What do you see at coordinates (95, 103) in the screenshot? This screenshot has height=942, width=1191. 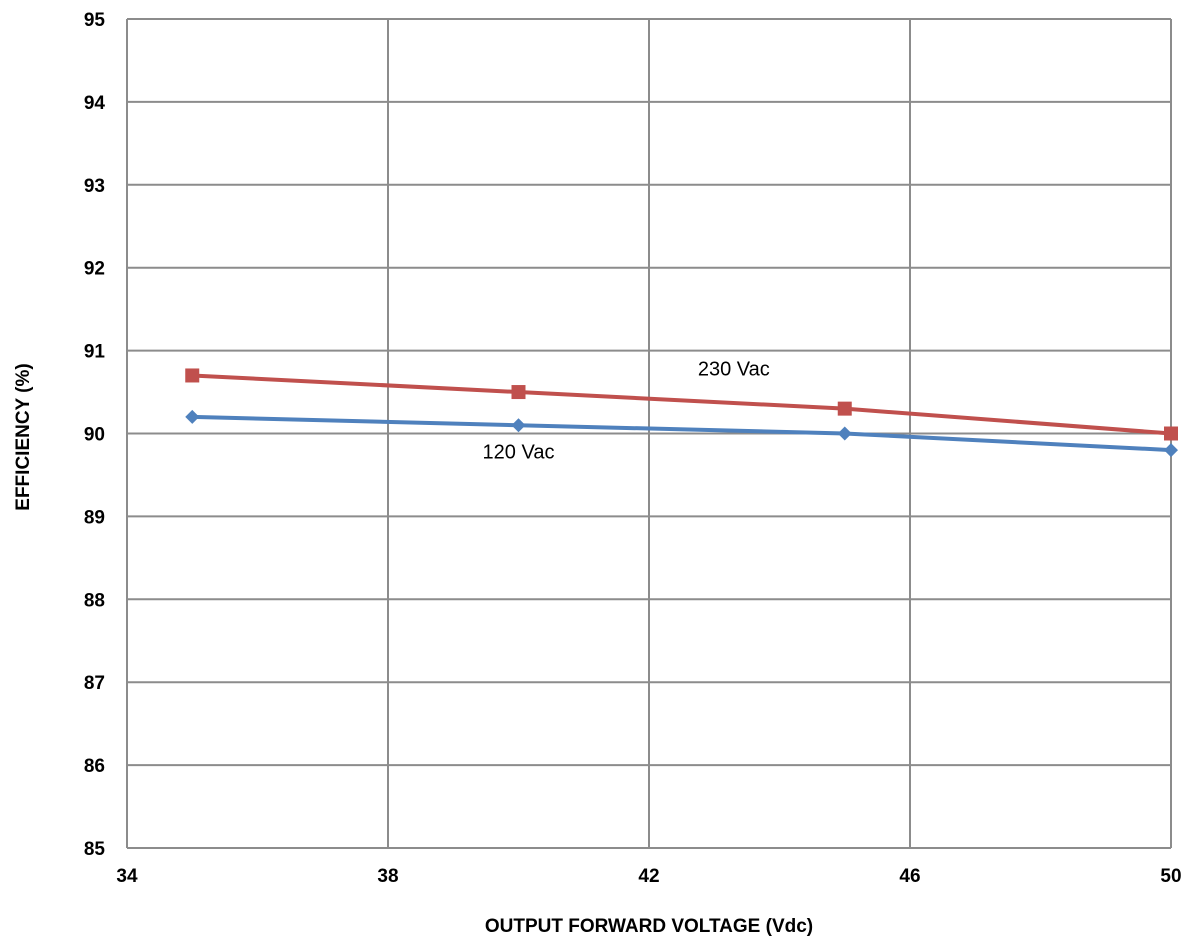 I see `y-tick-label-94: 94` at bounding box center [95, 103].